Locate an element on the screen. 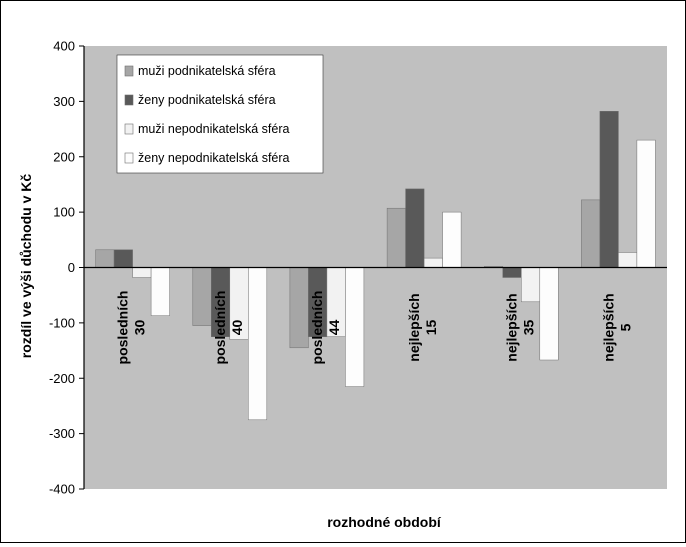  x-axis-title: rozhodné období is located at coordinates (384, 522).